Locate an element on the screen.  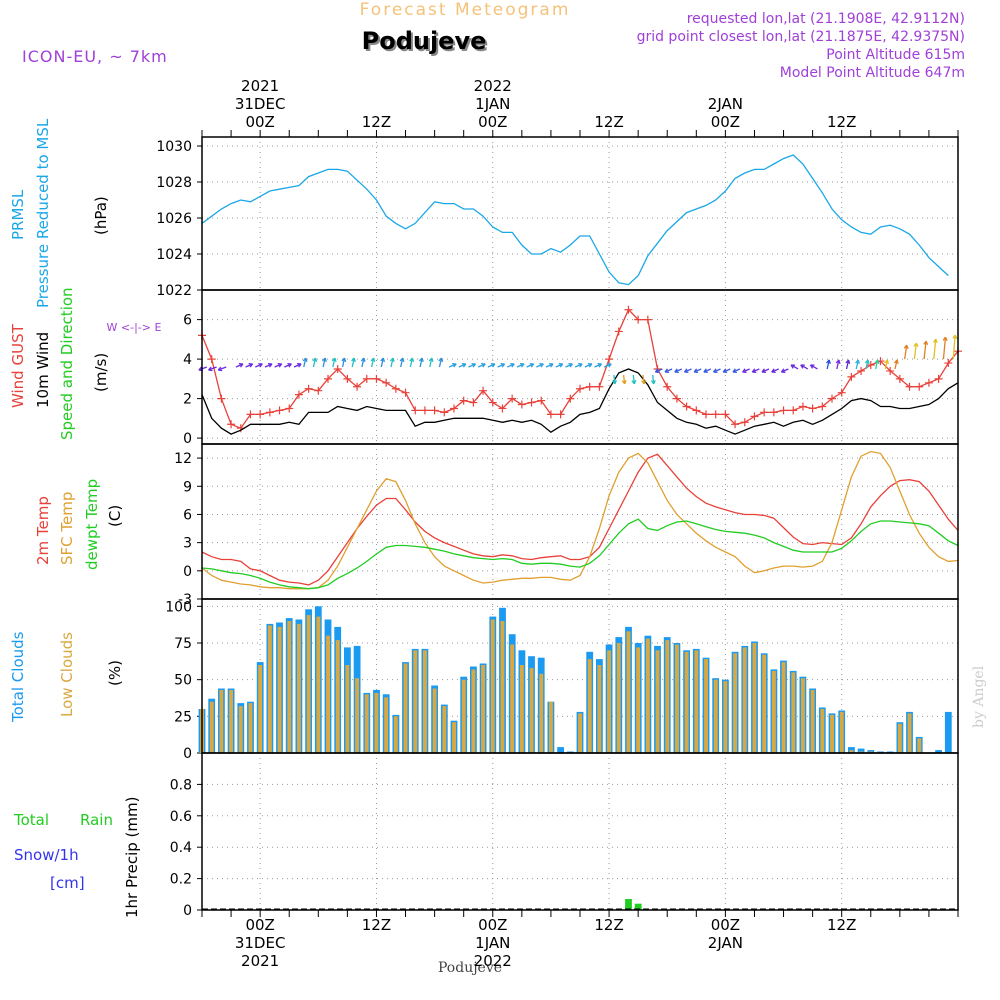
top-time-label: 00Z is located at coordinates (259, 122).